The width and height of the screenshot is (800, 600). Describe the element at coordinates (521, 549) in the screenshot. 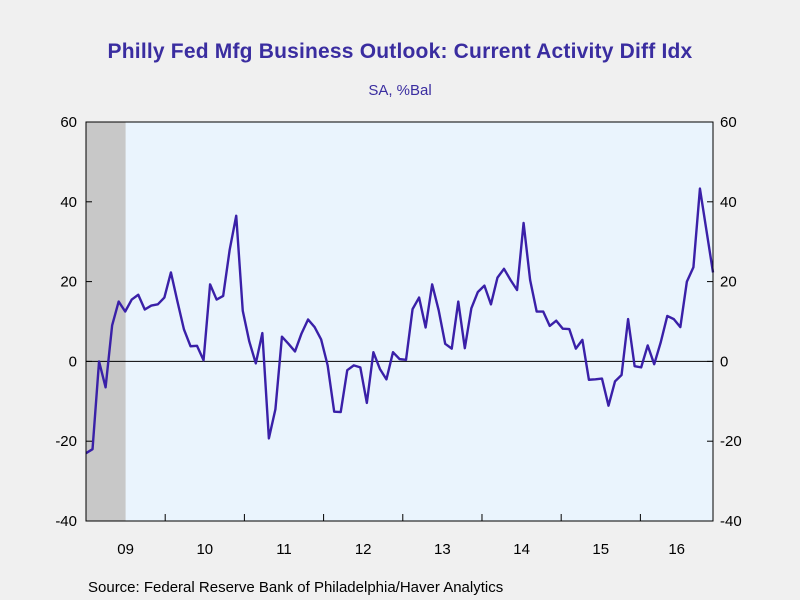

I see `x-tick-label: 14` at that location.